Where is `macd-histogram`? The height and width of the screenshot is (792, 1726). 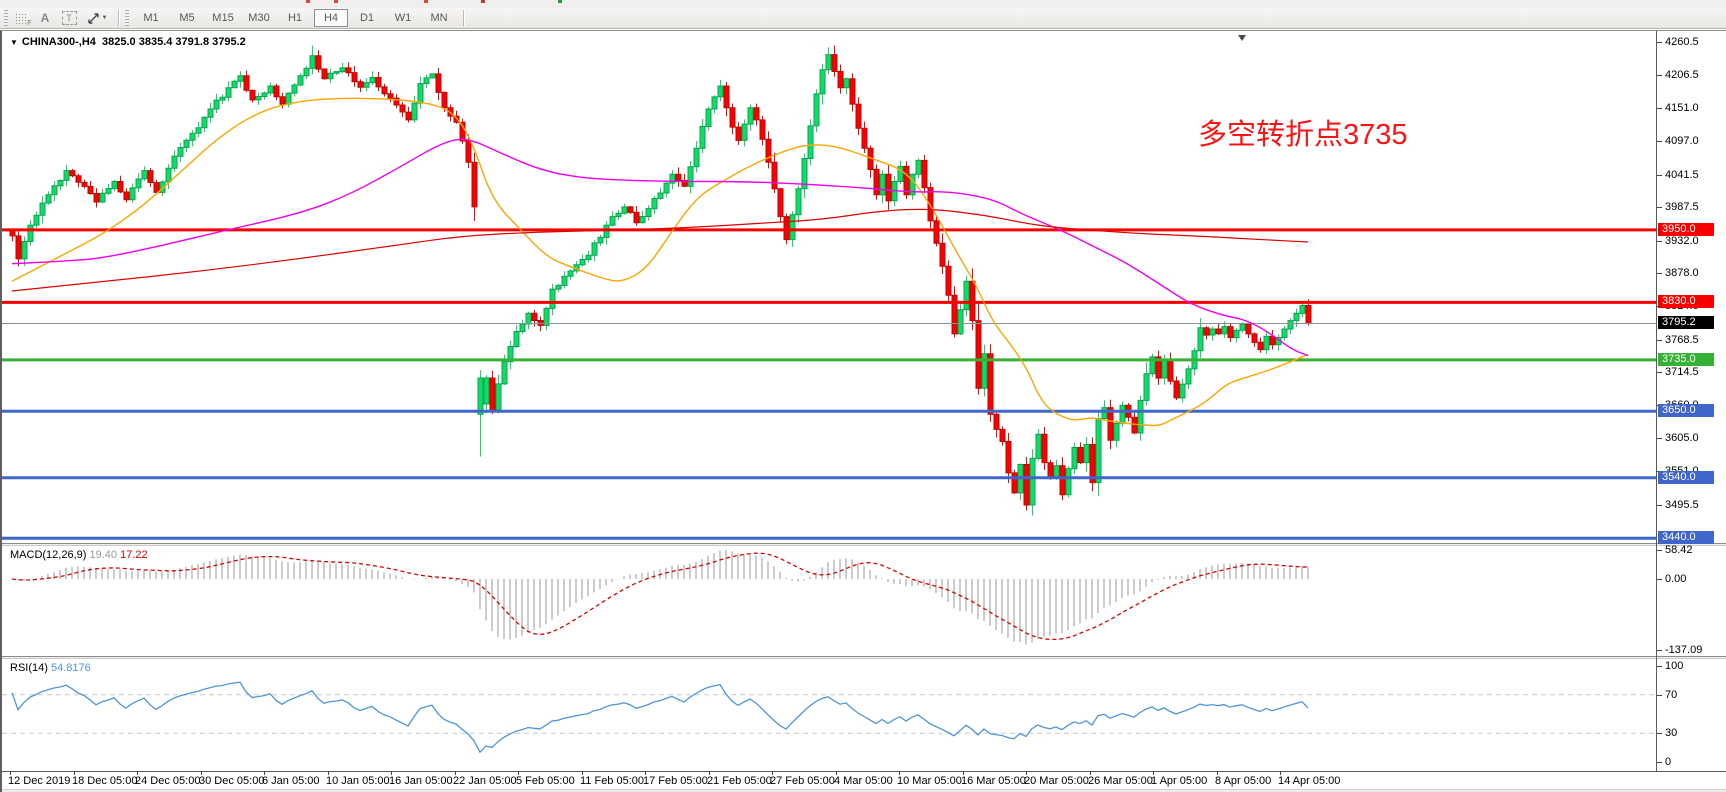
macd-histogram is located at coordinates (663, 597).